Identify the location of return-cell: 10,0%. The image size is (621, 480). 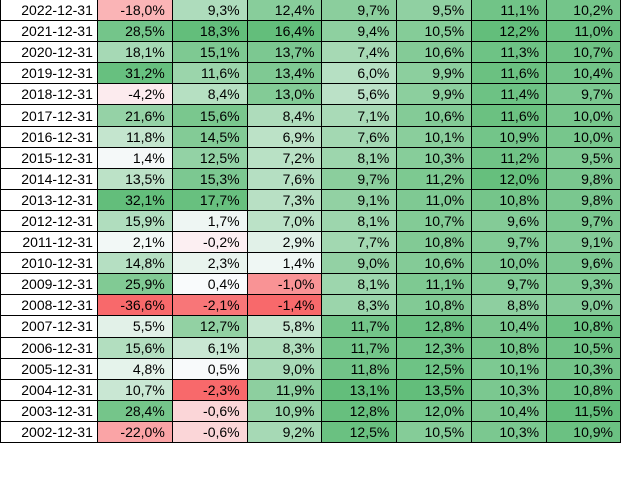
(583, 115).